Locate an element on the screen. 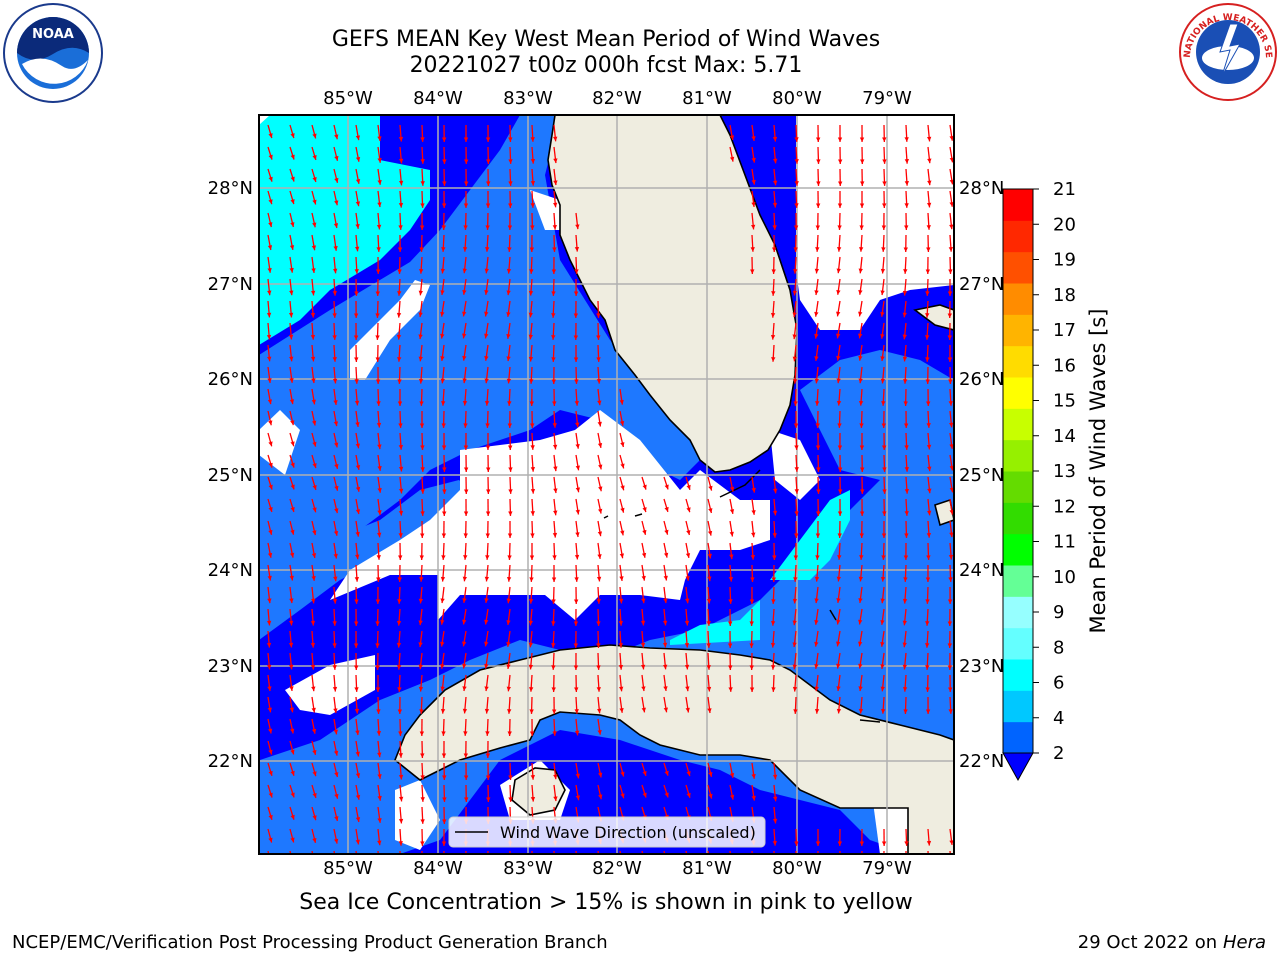 The height and width of the screenshot is (960, 1280). lat-tick-label-left: 24°N is located at coordinates (230, 570).